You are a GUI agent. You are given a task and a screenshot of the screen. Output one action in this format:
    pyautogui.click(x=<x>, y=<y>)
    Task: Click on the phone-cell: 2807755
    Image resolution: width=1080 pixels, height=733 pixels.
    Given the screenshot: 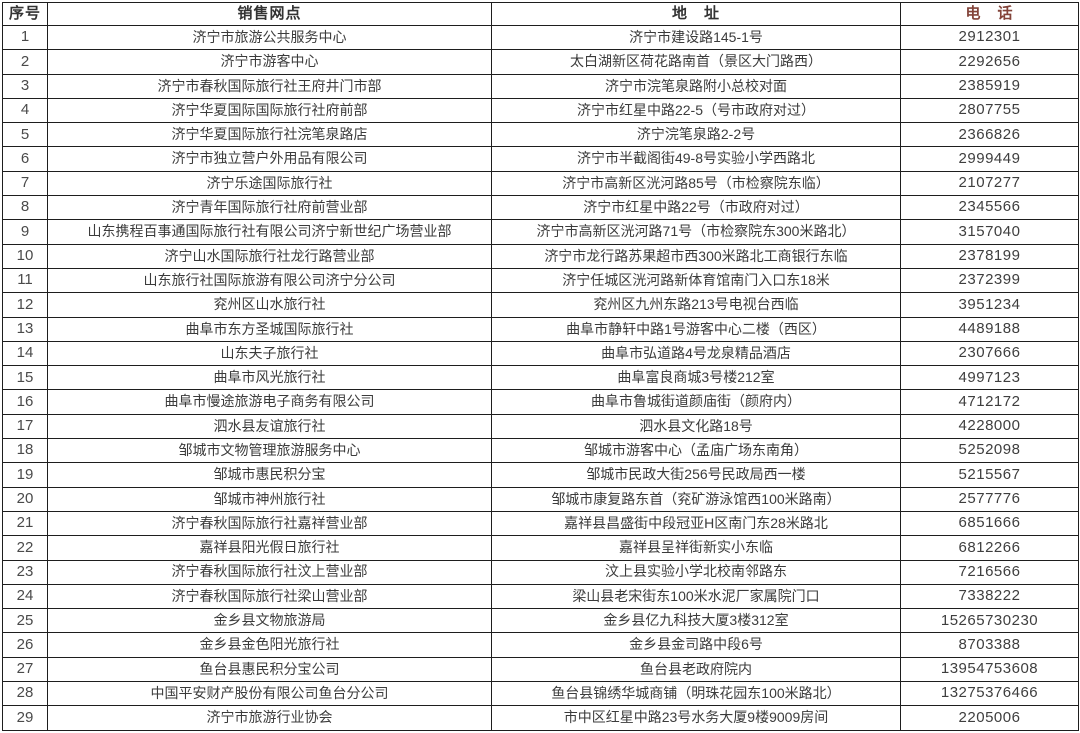 What is the action you would take?
    pyautogui.click(x=989, y=110)
    